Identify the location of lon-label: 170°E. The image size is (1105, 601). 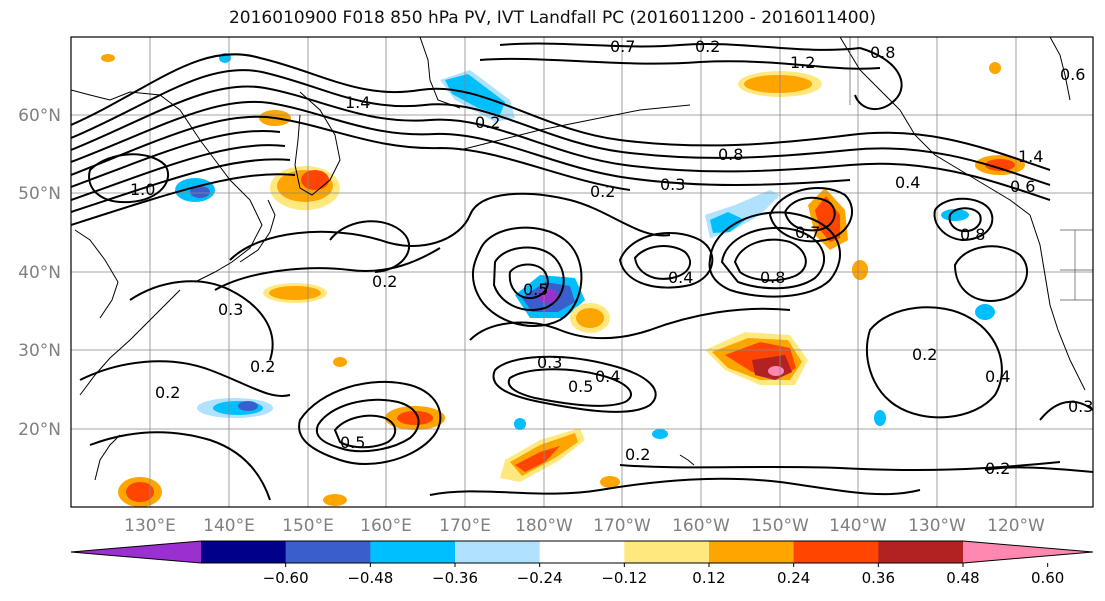
(465, 526).